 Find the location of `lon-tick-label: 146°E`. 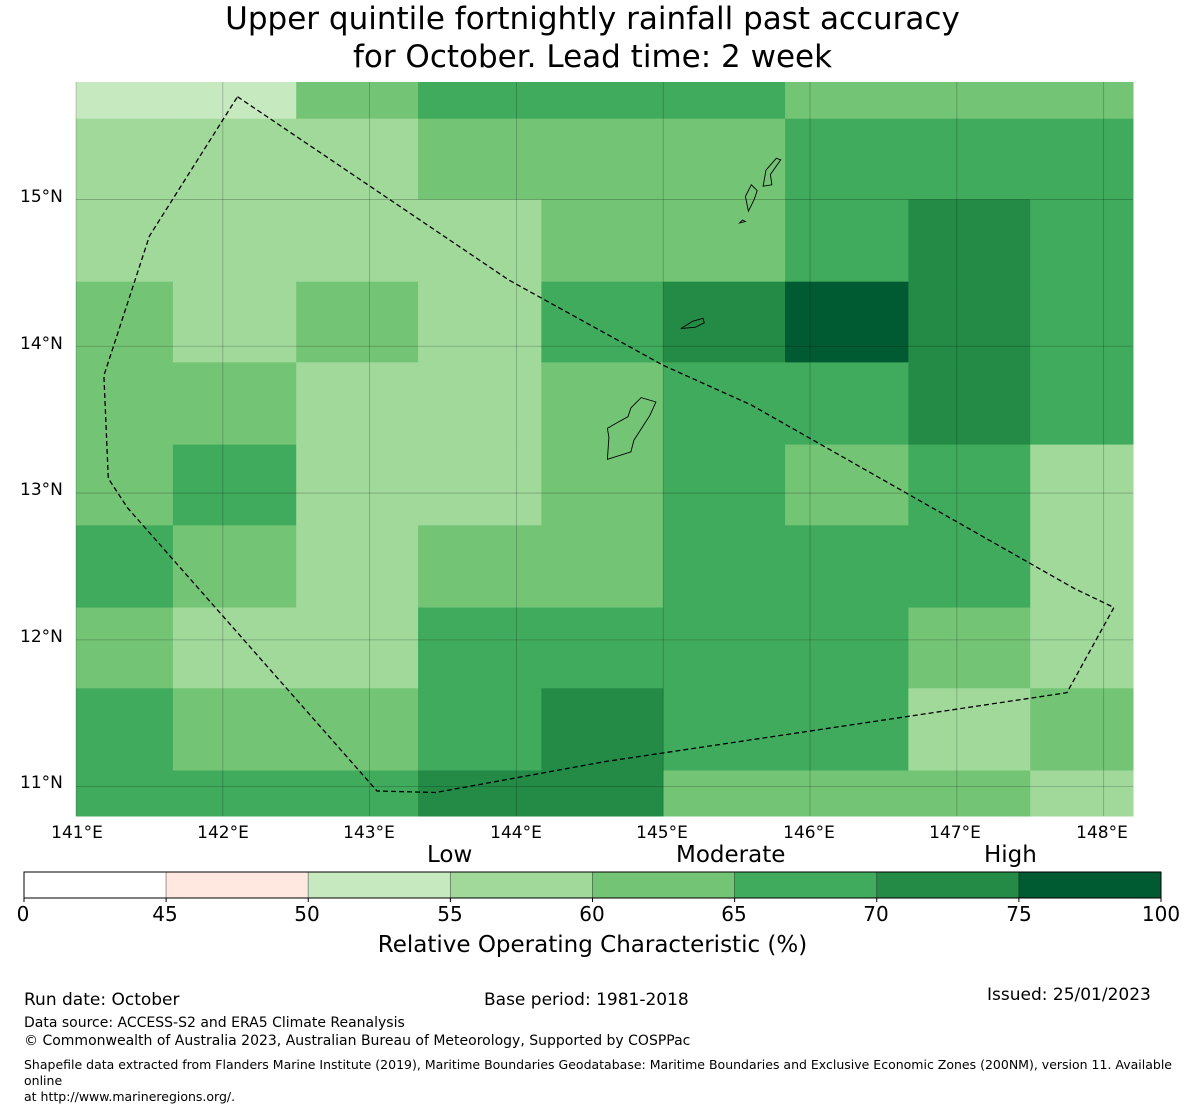

lon-tick-label: 146°E is located at coordinates (809, 833).